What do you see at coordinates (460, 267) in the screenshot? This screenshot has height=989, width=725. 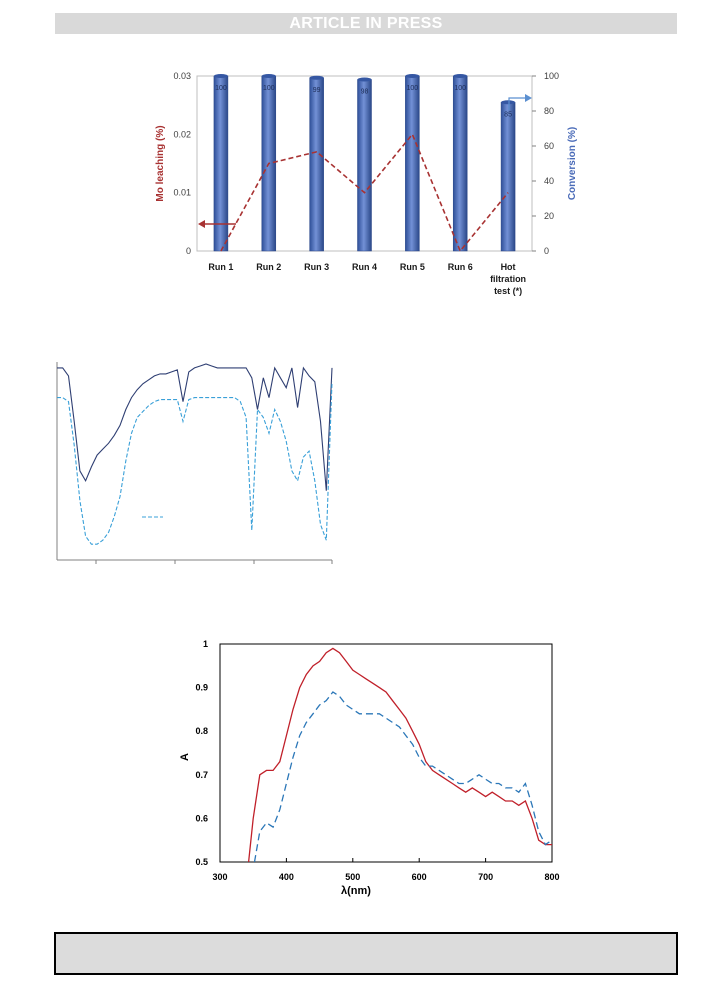 I see `category-label: Run 6` at bounding box center [460, 267].